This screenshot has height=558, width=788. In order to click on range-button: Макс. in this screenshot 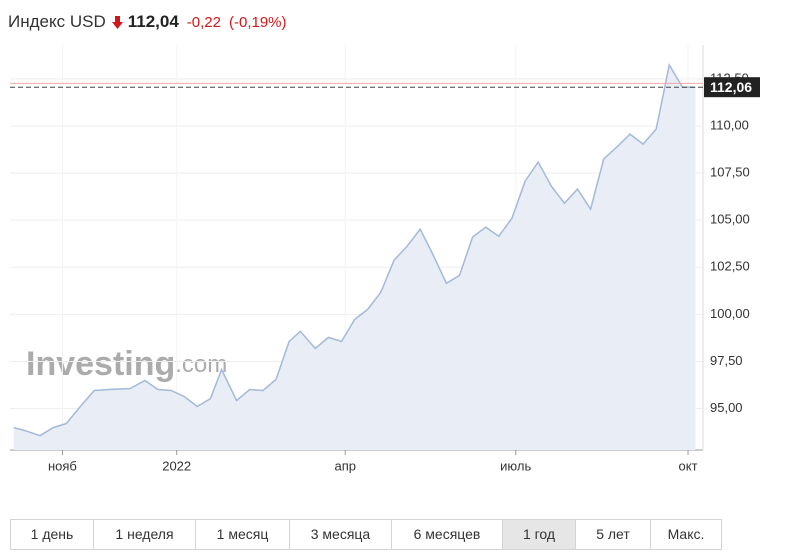, I will do `click(686, 534)`.